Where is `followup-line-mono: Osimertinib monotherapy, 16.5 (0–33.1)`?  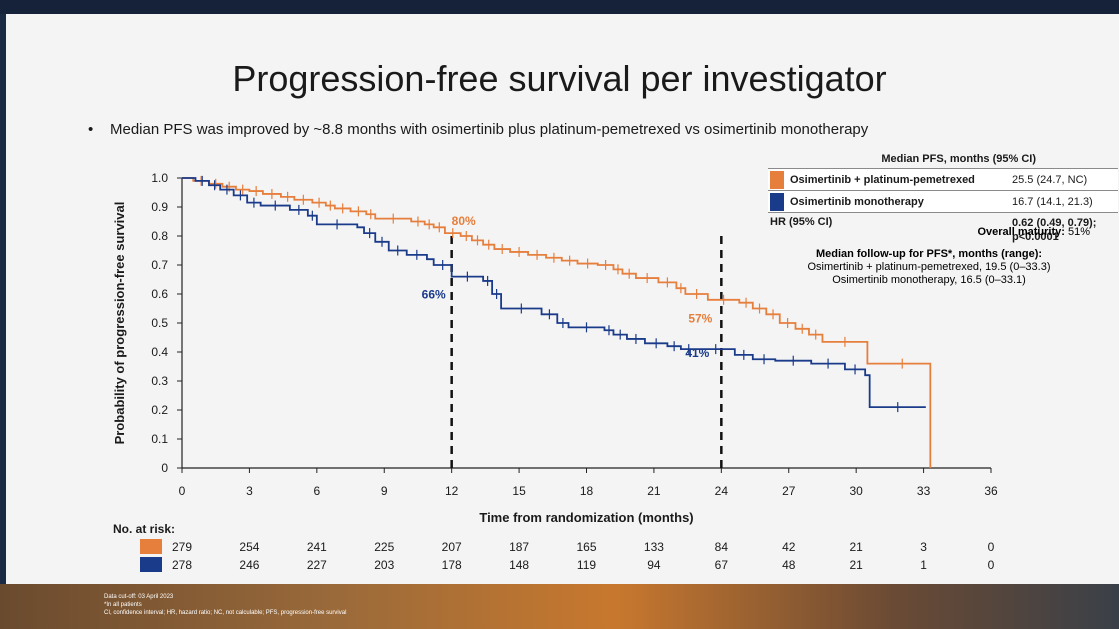 followup-line-mono: Osimertinib monotherapy, 16.5 (0–33.1) is located at coordinates (929, 280).